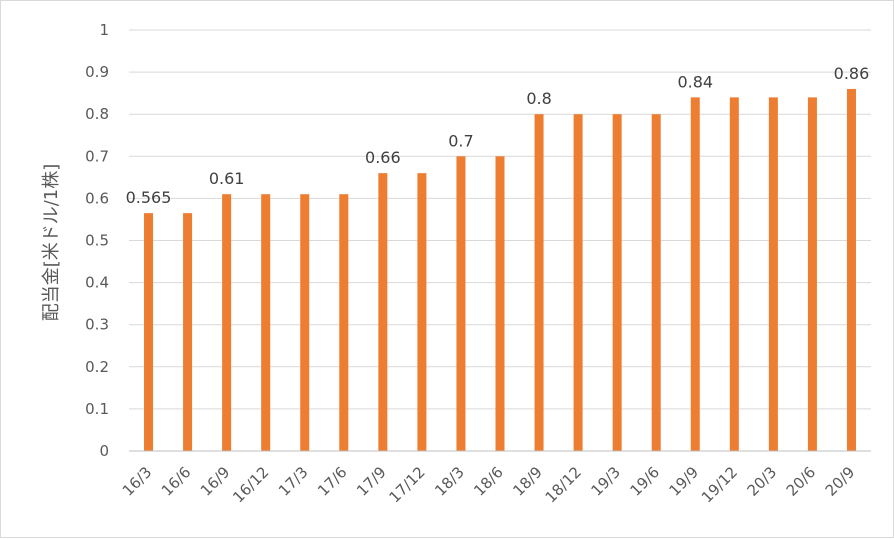  Describe the element at coordinates (176, 481) in the screenshot. I see `x-tick-label: 16/6` at that location.